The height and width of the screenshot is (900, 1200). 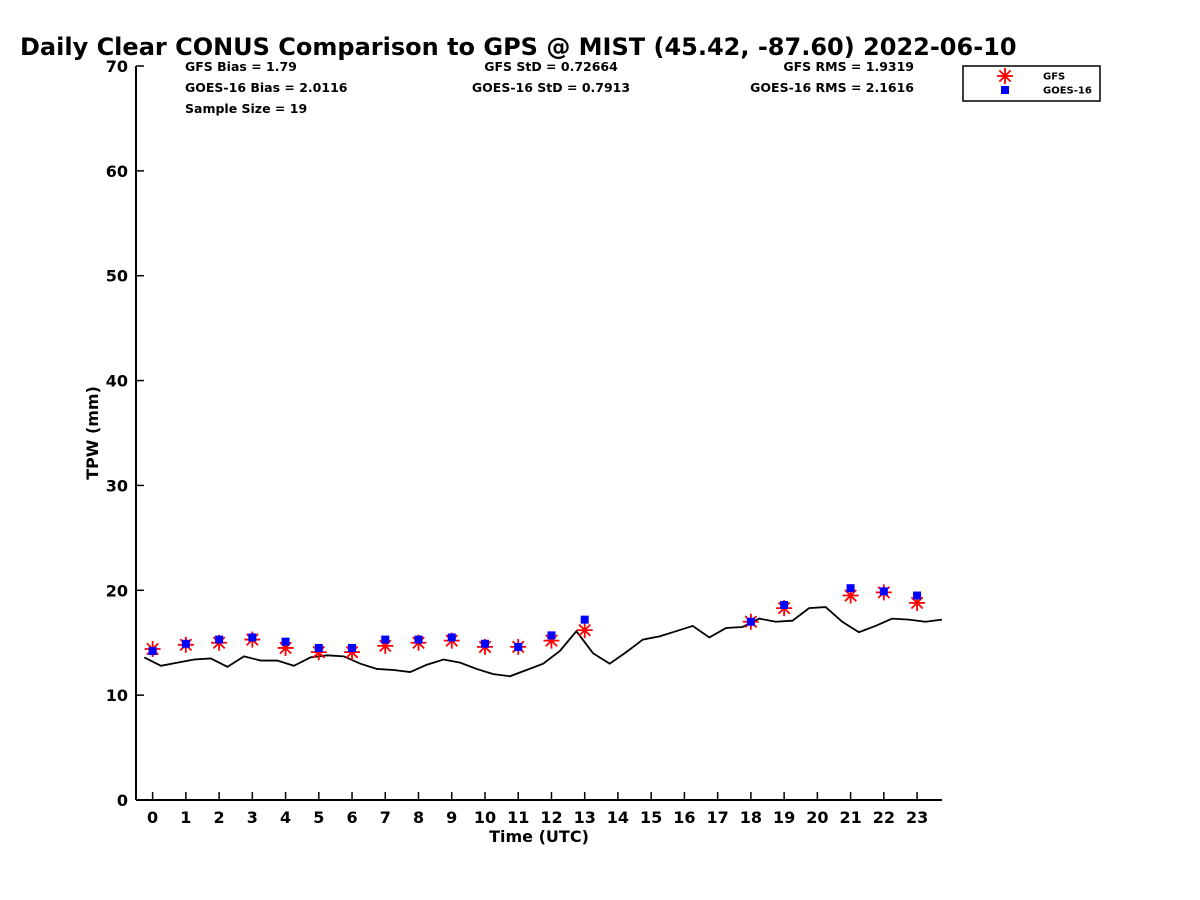 I want to click on legend-label: GFS, so click(x=1054, y=77).